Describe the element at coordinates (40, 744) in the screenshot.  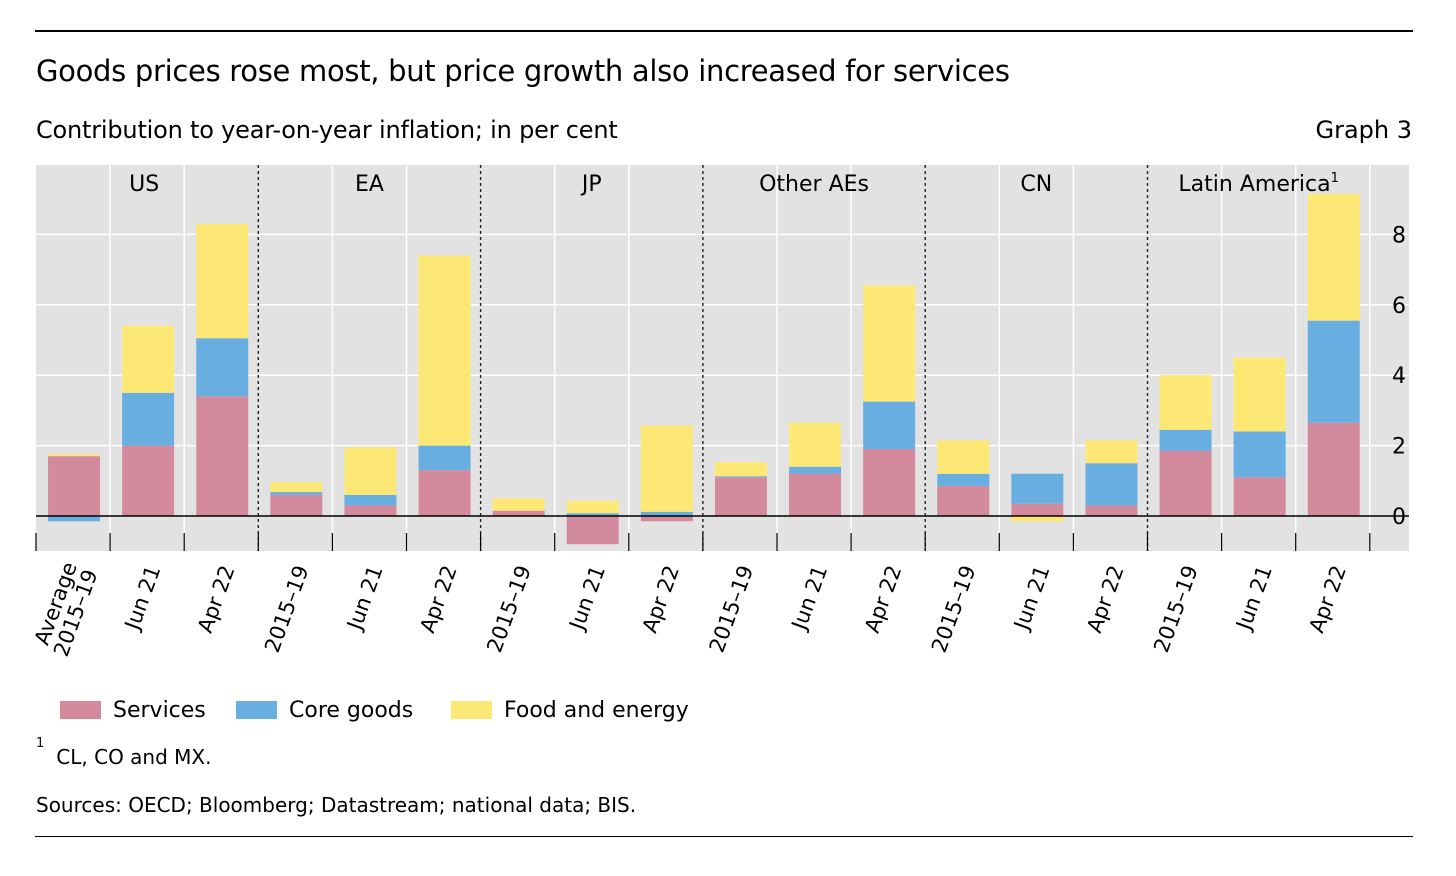
I see `footnote-mark: 1` at that location.